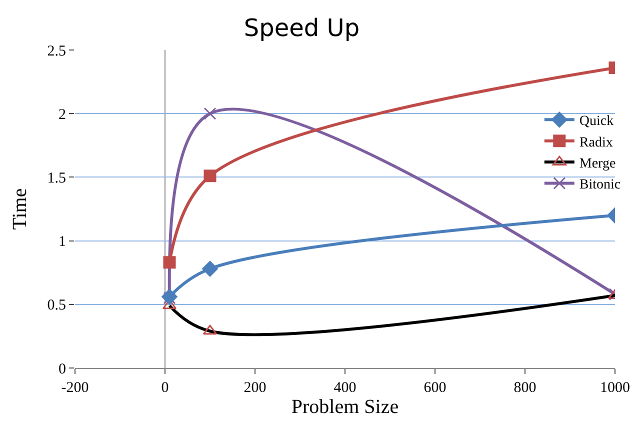  Describe the element at coordinates (345, 407) in the screenshot. I see `x-axis-title: Problem Size` at that location.